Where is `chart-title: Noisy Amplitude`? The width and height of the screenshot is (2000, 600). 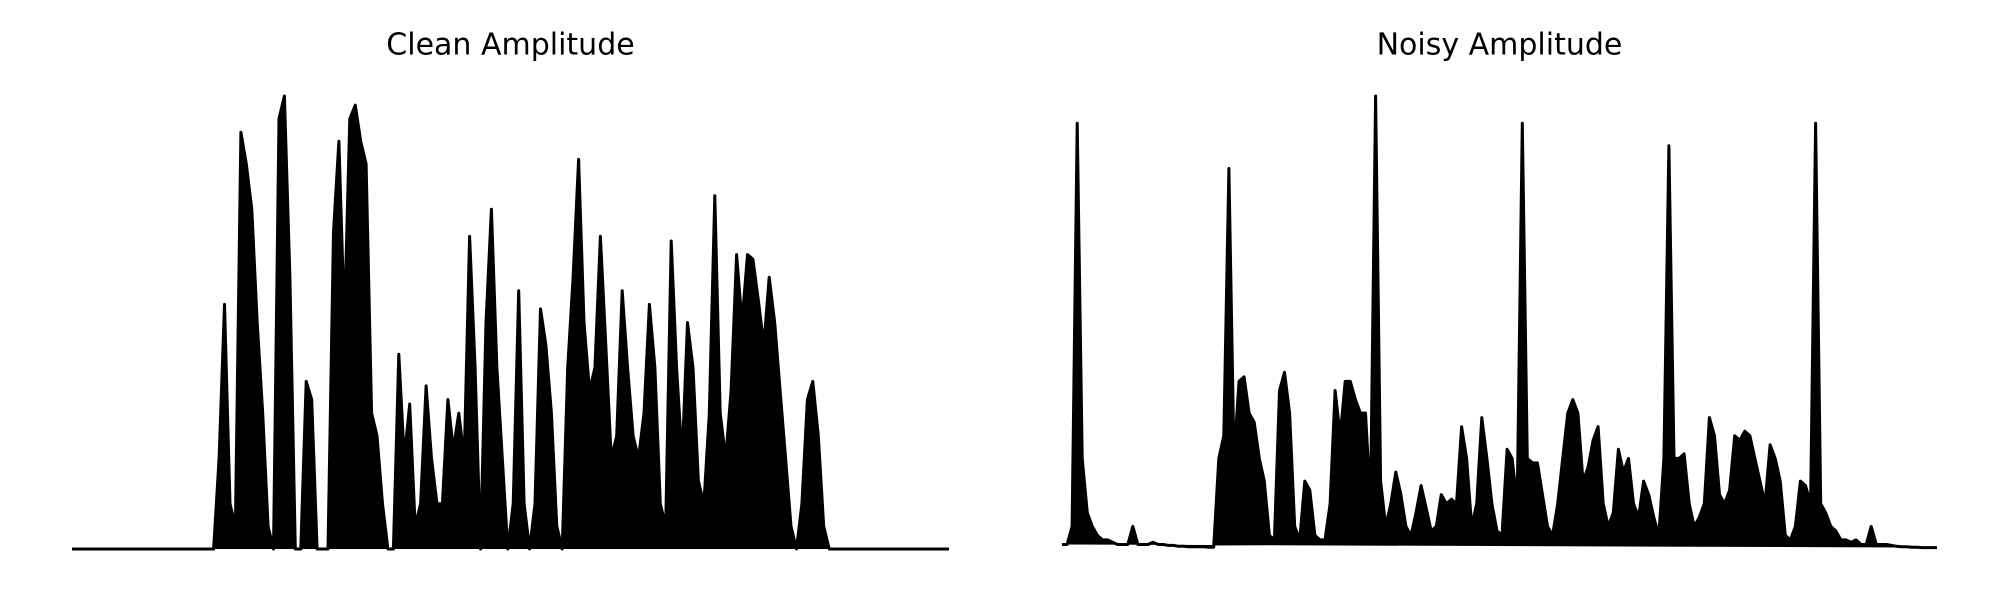 chart-title: Noisy Amplitude is located at coordinates (1500, 45).